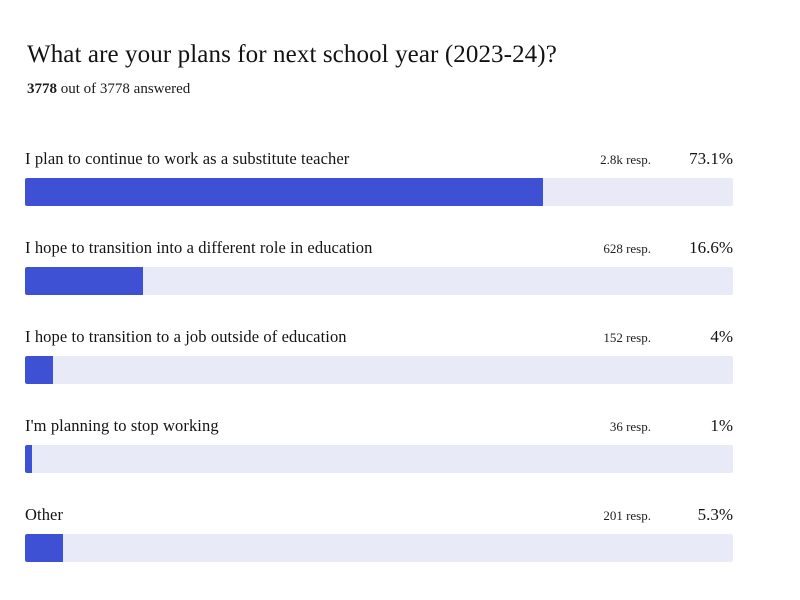 The height and width of the screenshot is (600, 800). Describe the element at coordinates (42, 88) in the screenshot. I see `answered-count-bold: 3778` at that location.